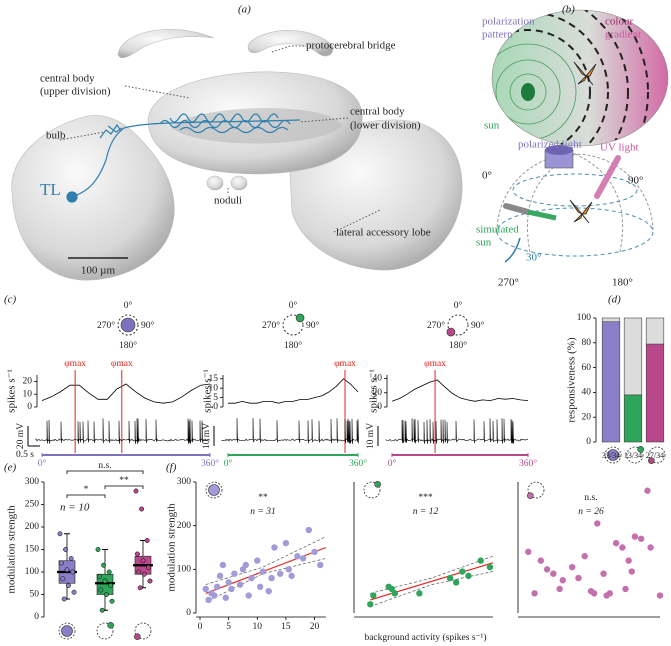  What do you see at coordinates (244, 10) in the screenshot?
I see `panel-label: (a)` at bounding box center [244, 10].